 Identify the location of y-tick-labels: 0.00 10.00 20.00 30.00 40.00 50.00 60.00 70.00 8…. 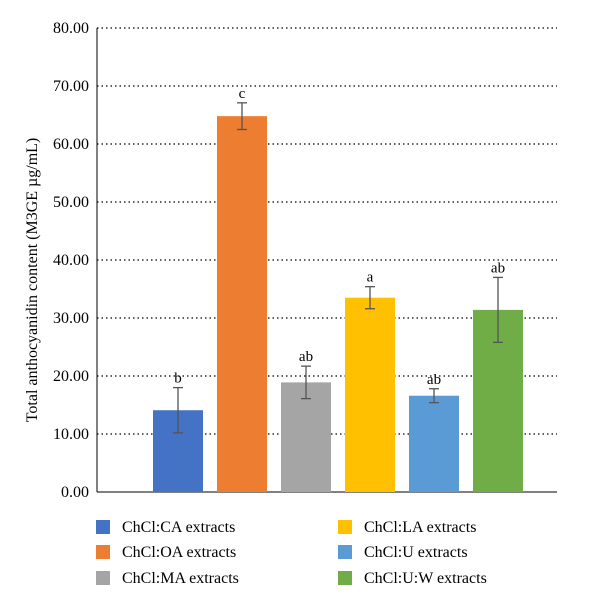
(71, 260).